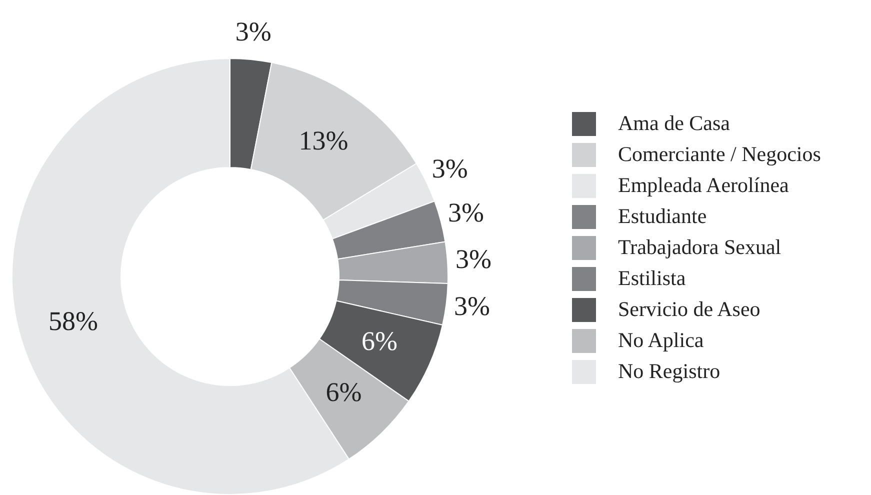 This screenshot has height=495, width=871. What do you see at coordinates (689, 309) in the screenshot?
I see `legend-label: Servicio de Aseo` at bounding box center [689, 309].